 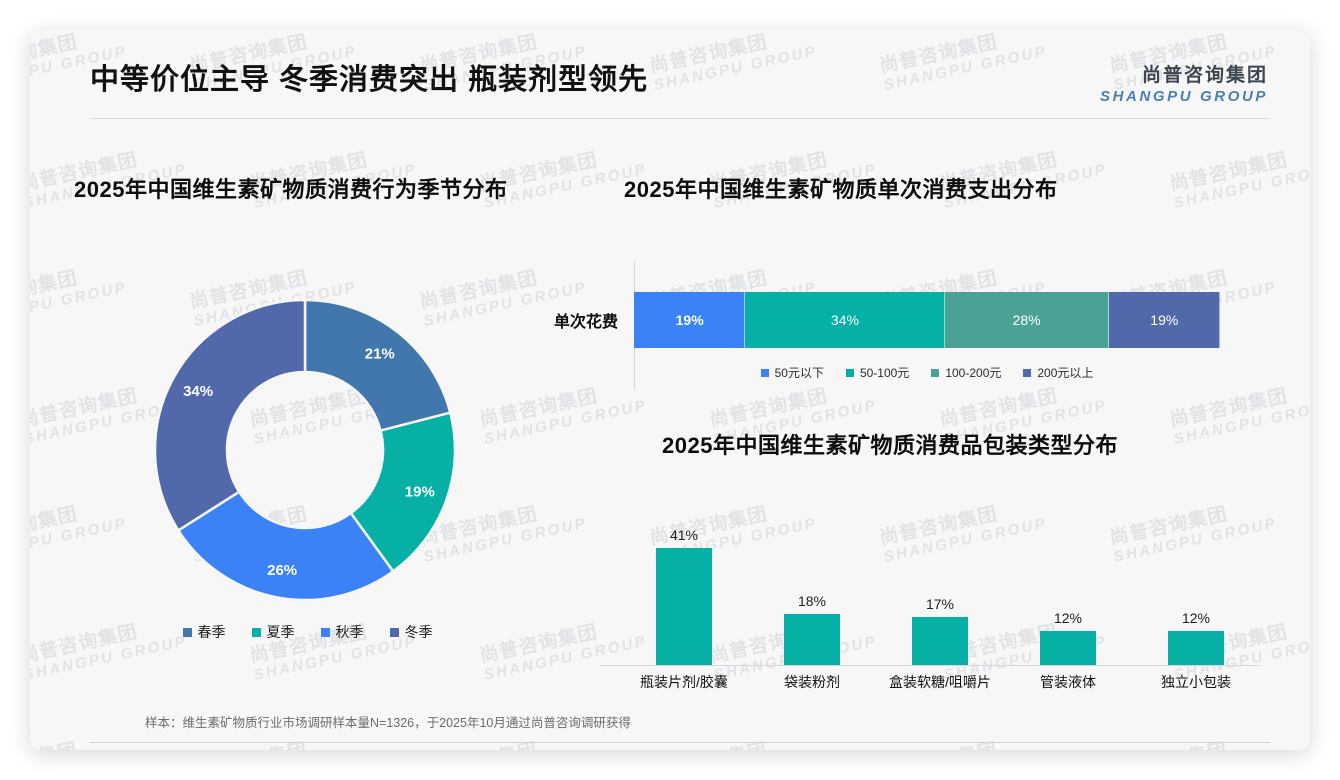 I want to click on donut-svg: 21% 19% 26% 34%, so click(x=305, y=450).